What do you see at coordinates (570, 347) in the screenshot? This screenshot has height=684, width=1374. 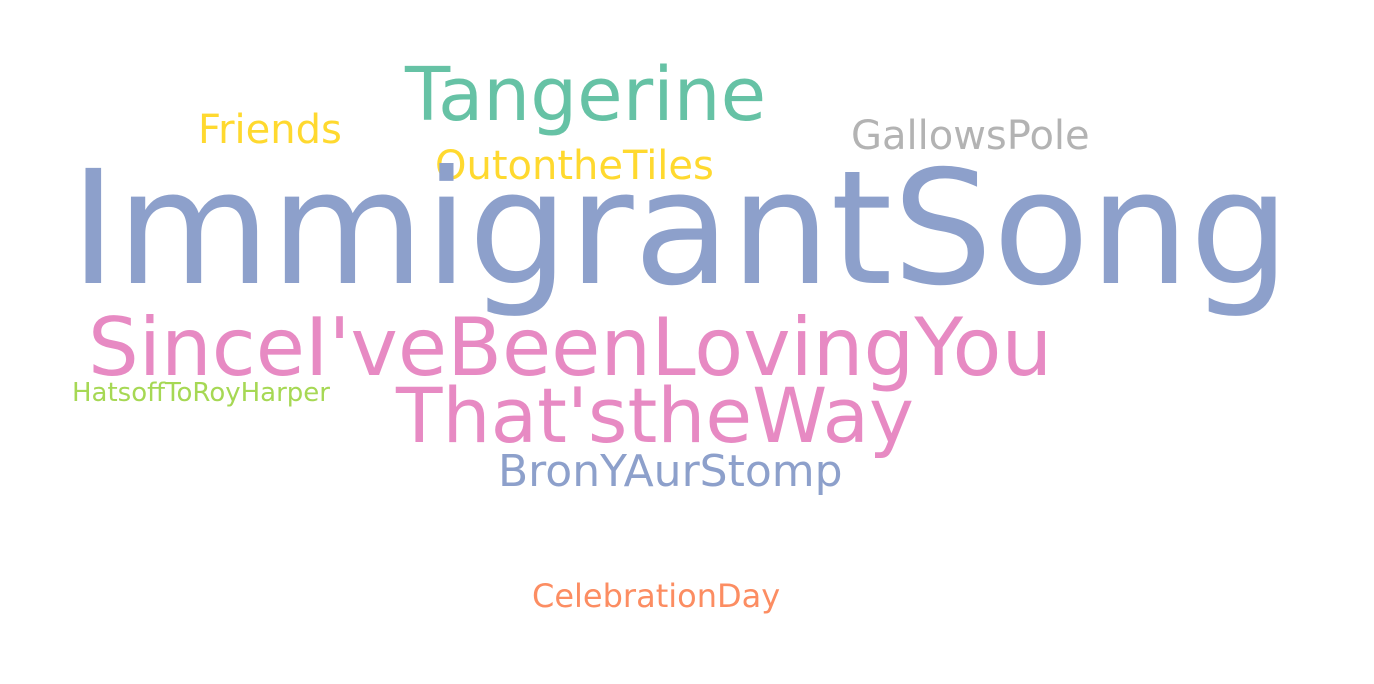 I see `word-sinceivebeenlovingyou: SinceI'veBeenLovingYou` at bounding box center [570, 347].